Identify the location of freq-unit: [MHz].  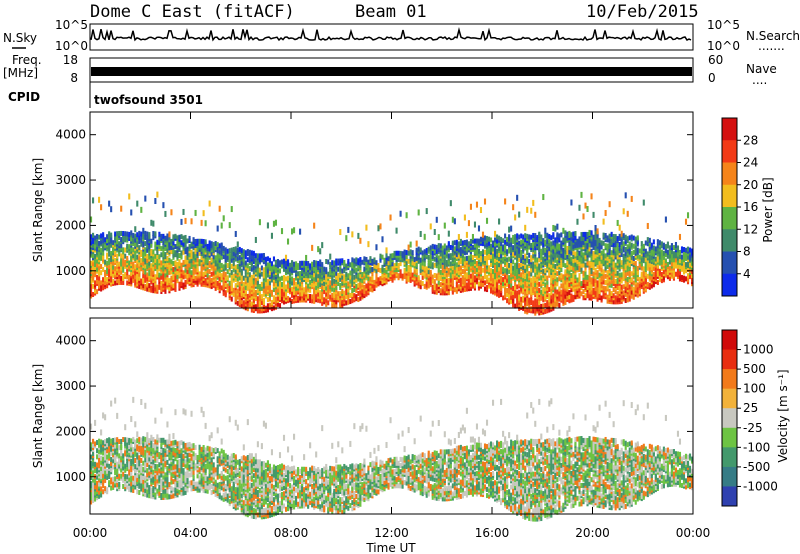
(20, 73).